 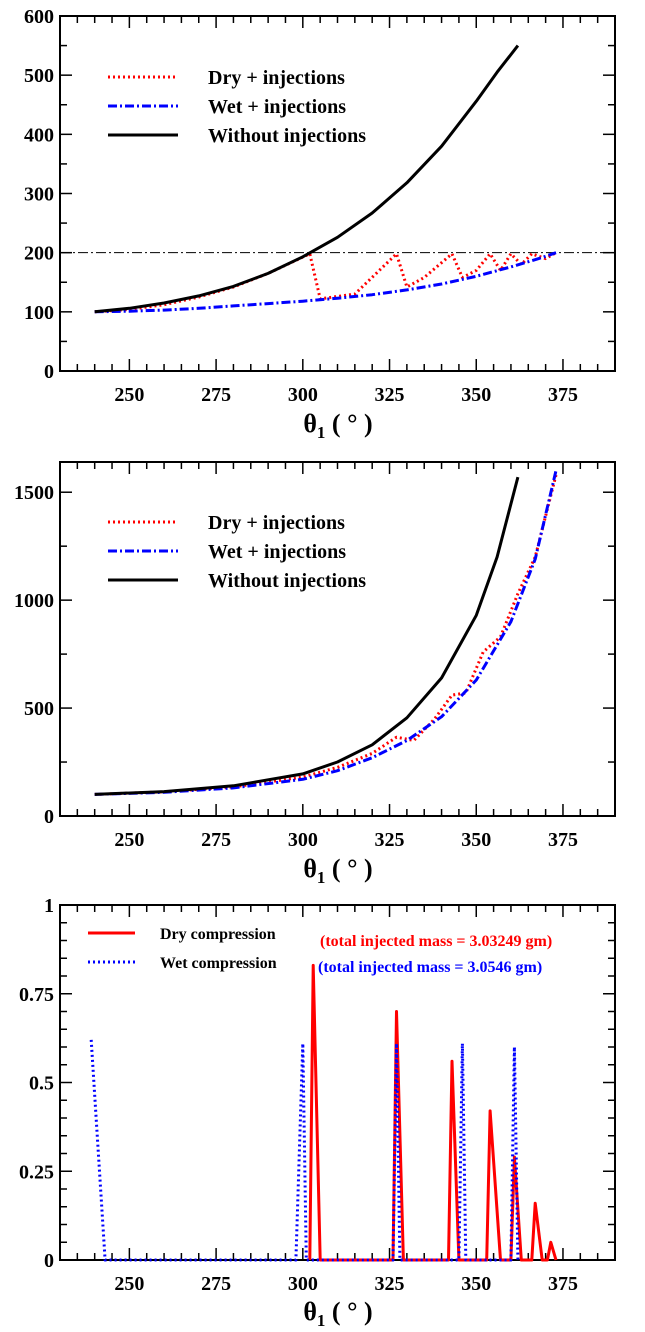 I want to click on series-group, so click(x=325, y=179).